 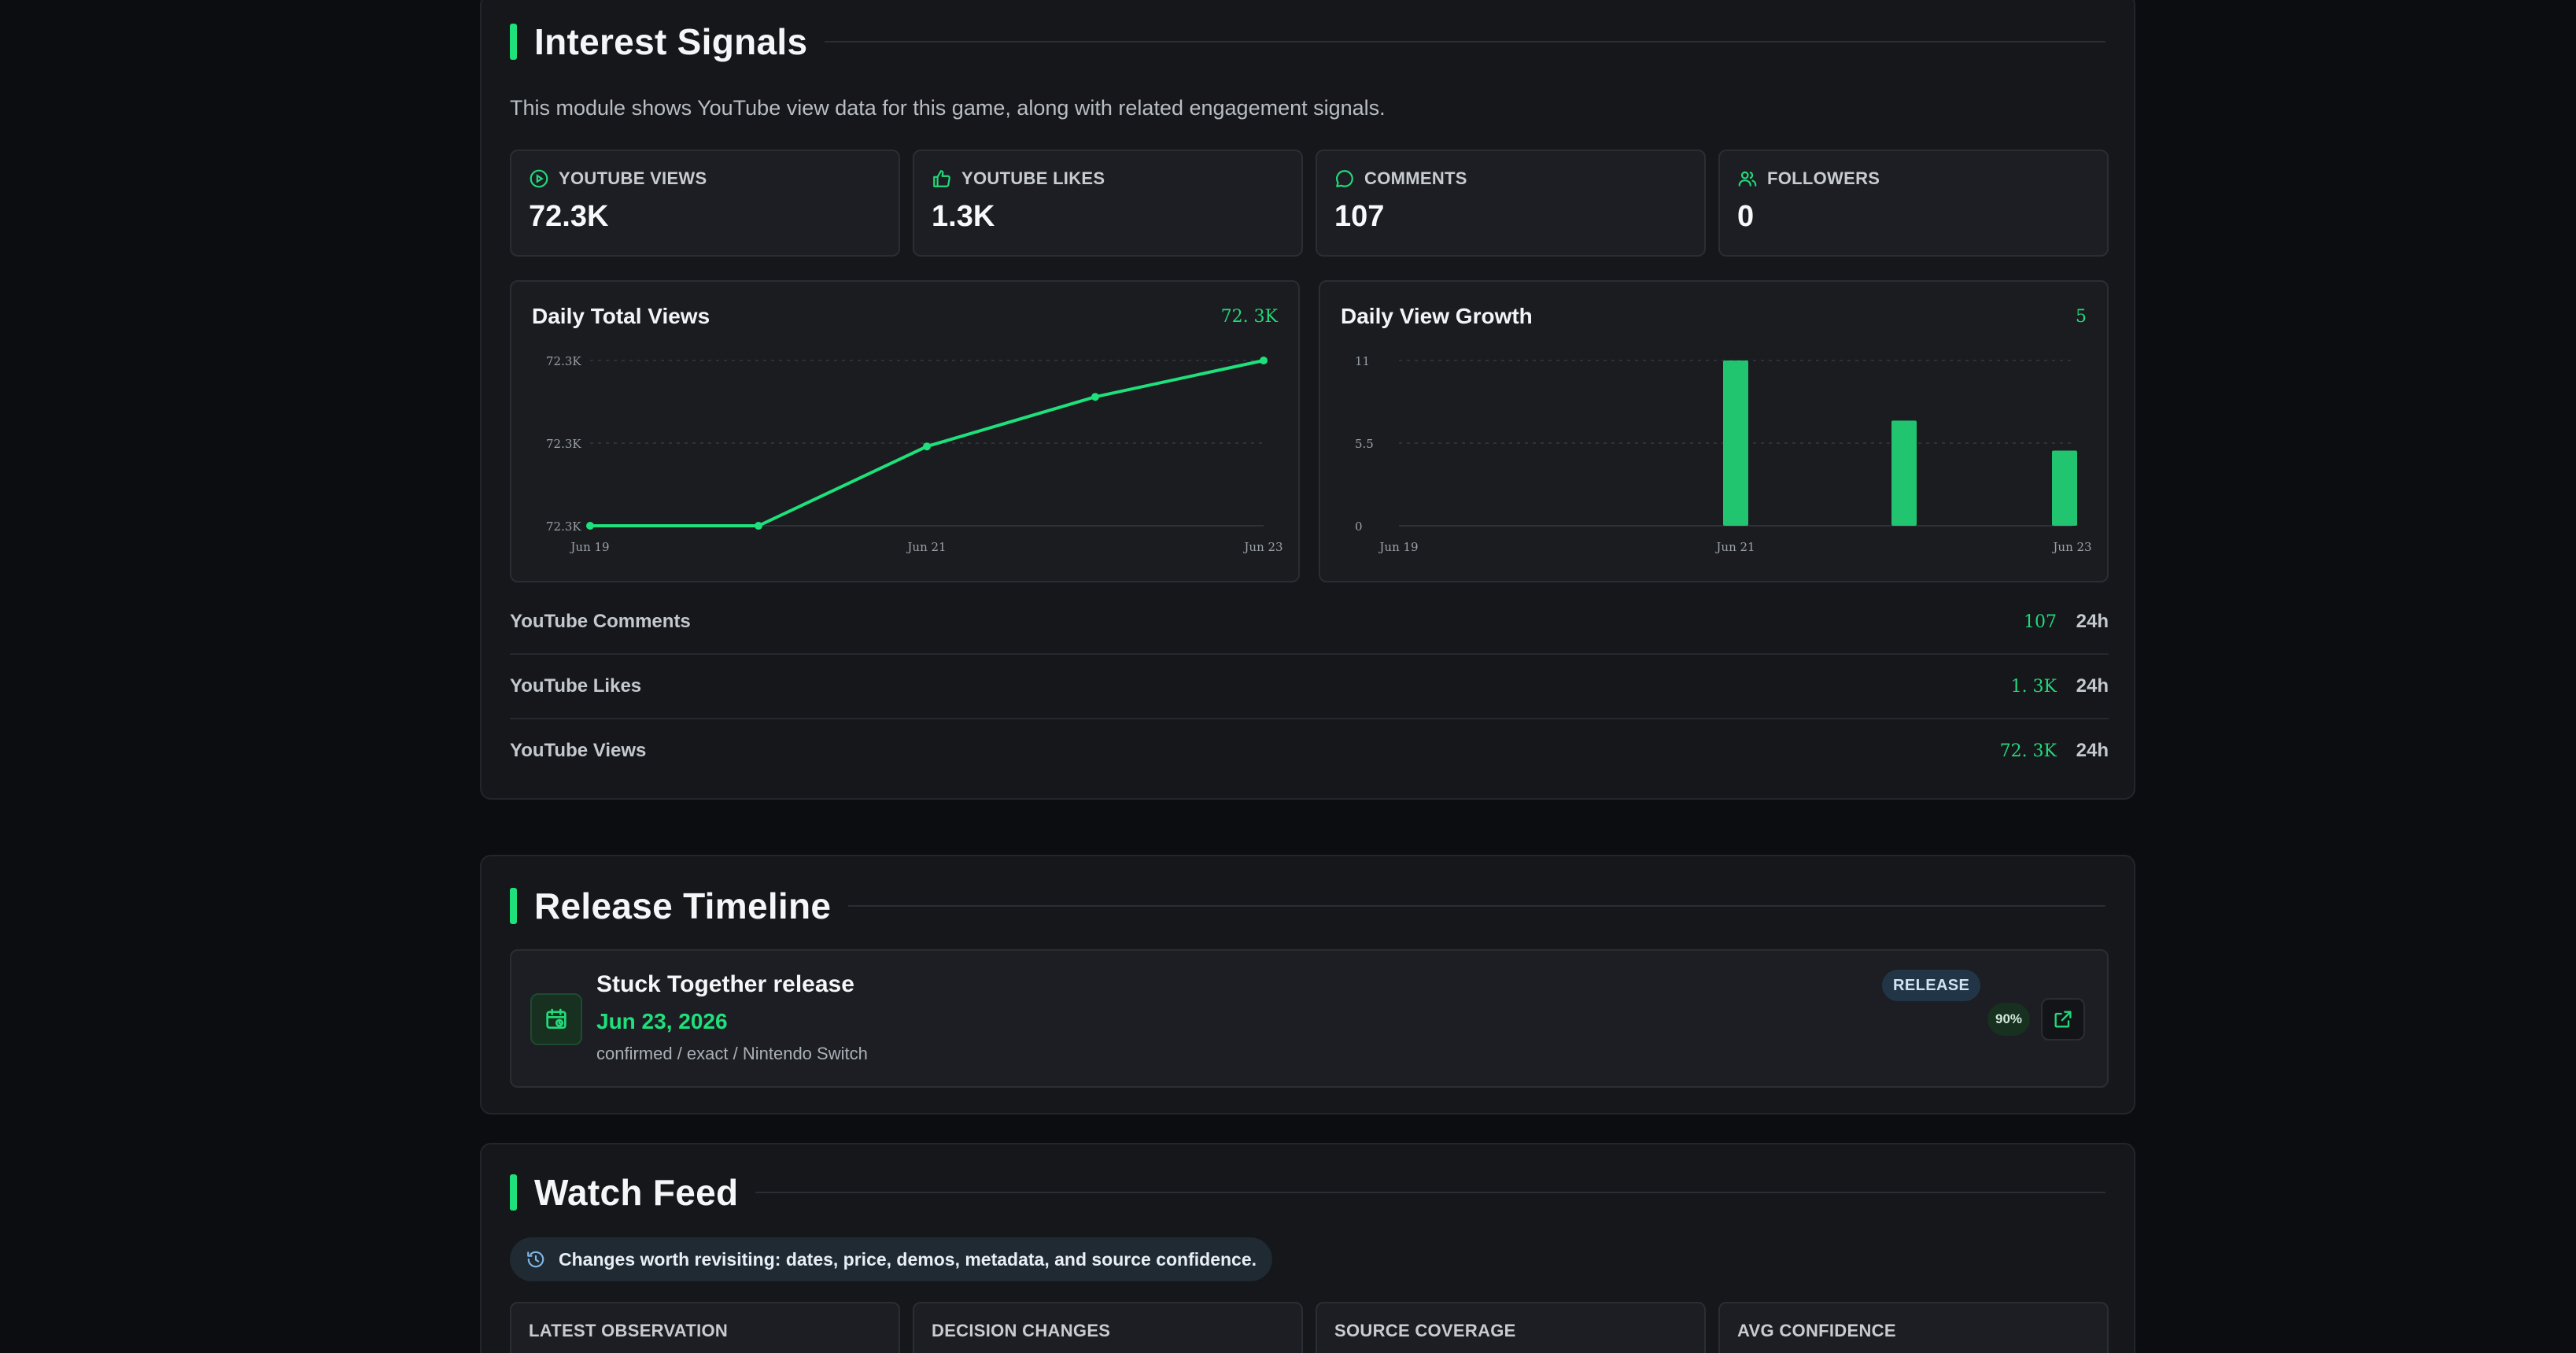 I want to click on chart-current-value: 72. 3K, so click(x=1249, y=317).